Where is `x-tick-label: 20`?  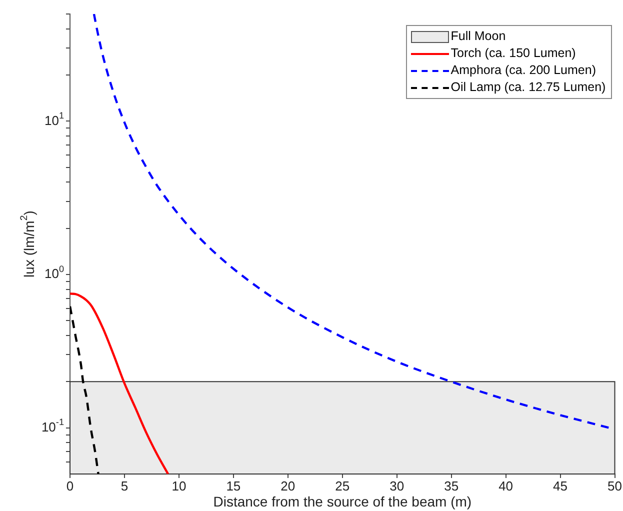 x-tick-label: 20 is located at coordinates (288, 486).